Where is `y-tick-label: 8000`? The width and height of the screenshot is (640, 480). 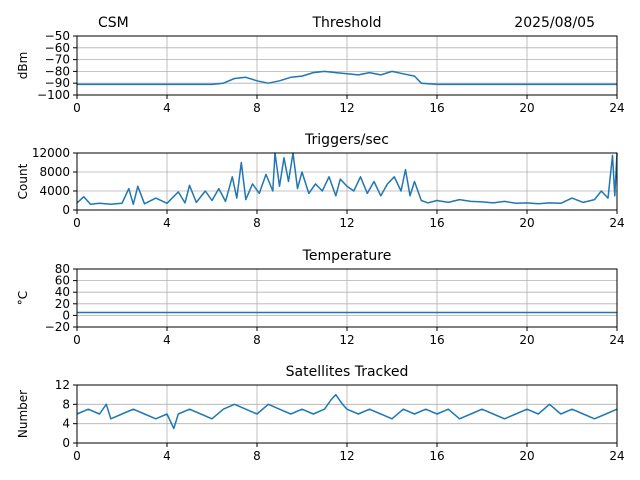
y-tick-label: 8000 is located at coordinates (54, 172).